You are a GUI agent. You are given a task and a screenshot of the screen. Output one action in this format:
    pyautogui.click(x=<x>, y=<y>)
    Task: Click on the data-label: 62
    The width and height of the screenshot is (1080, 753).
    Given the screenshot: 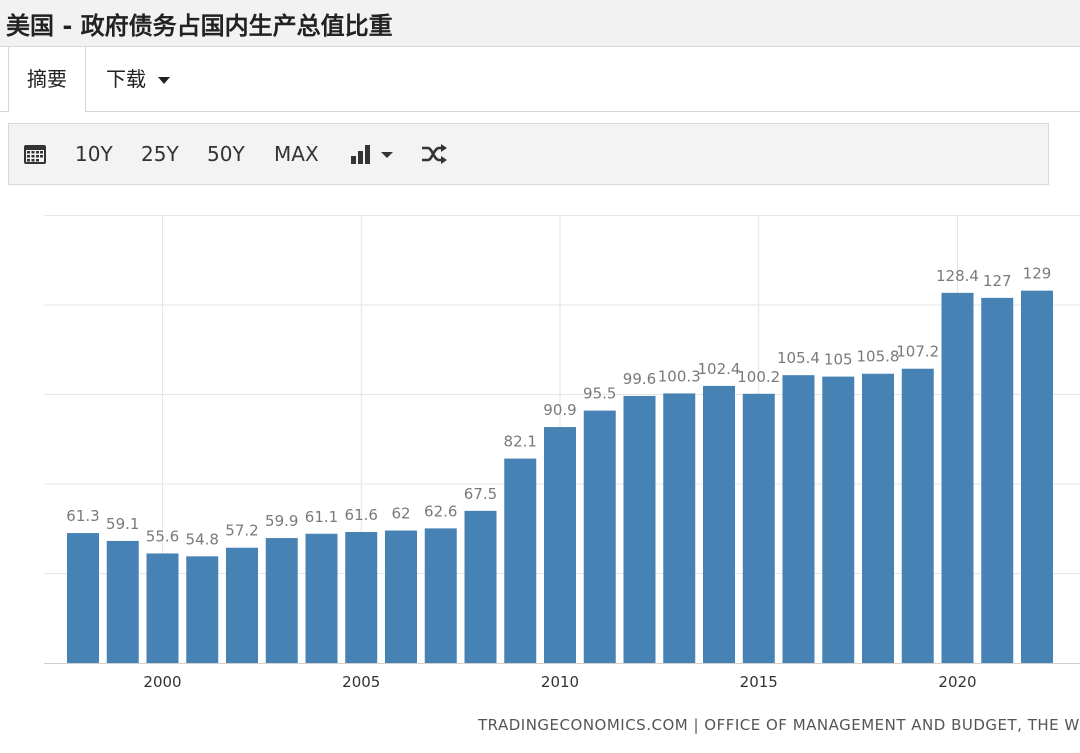 What is the action you would take?
    pyautogui.click(x=400, y=514)
    